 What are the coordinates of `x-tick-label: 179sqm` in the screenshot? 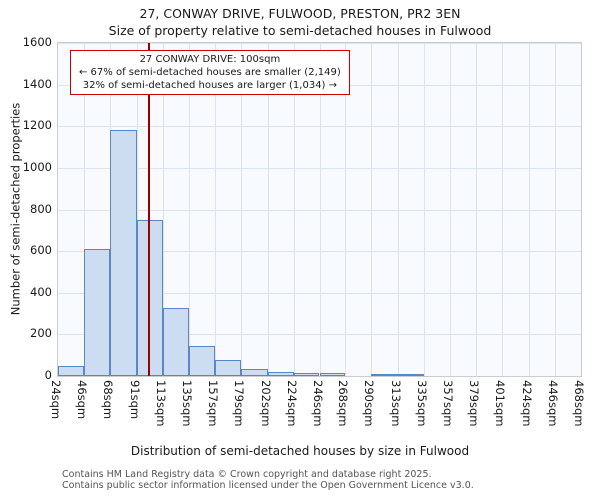 It's located at (238, 403).